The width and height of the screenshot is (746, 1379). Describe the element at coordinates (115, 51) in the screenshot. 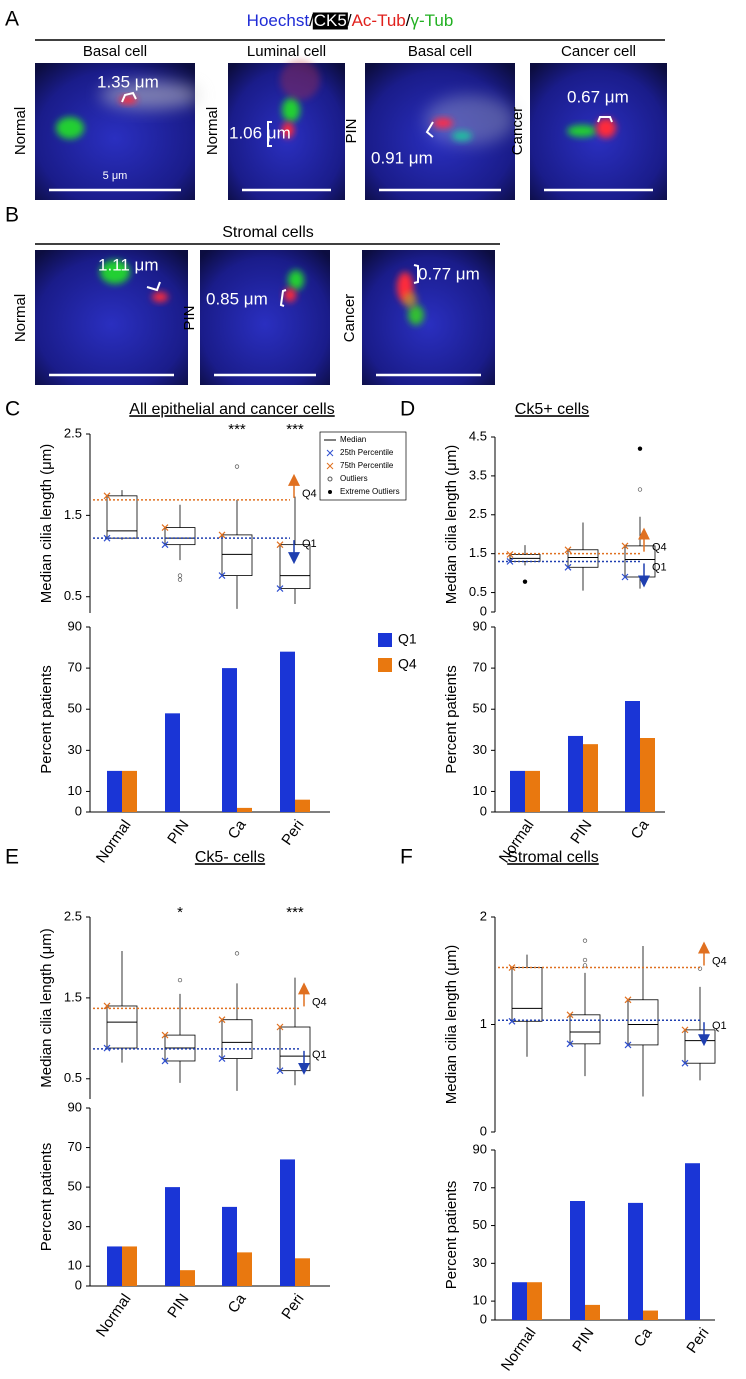

I see `column-title: Basal cell` at that location.